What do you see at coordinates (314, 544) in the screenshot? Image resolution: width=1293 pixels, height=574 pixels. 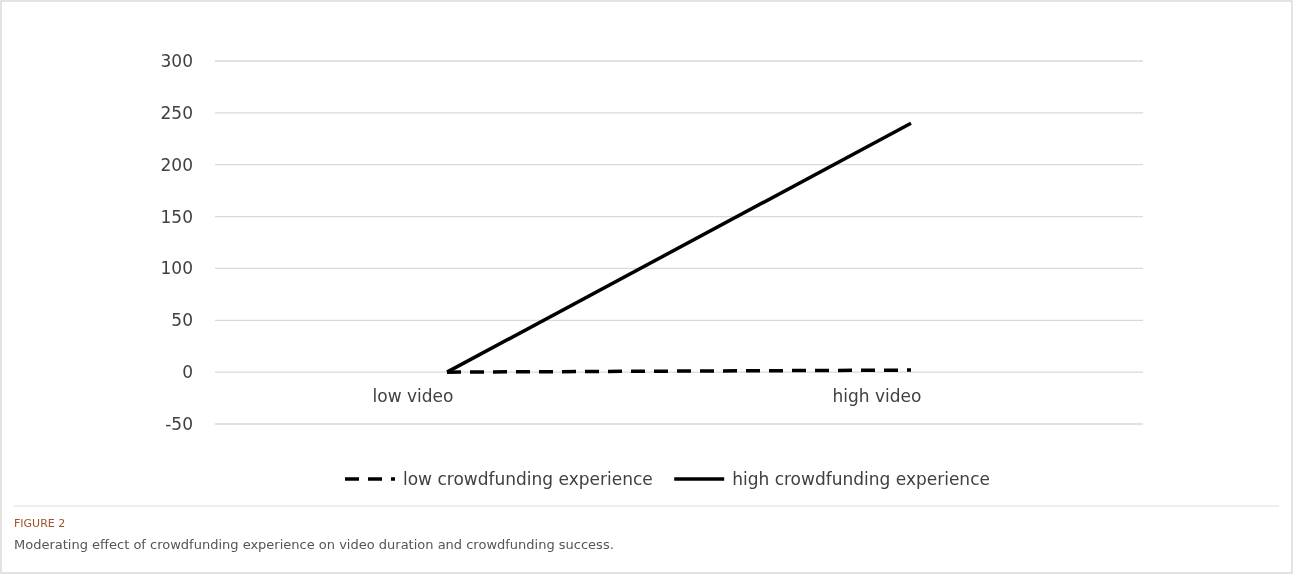 I see `text: Moderating effect of crowdfunding experience on video duration and crowdfunding success.` at bounding box center [314, 544].